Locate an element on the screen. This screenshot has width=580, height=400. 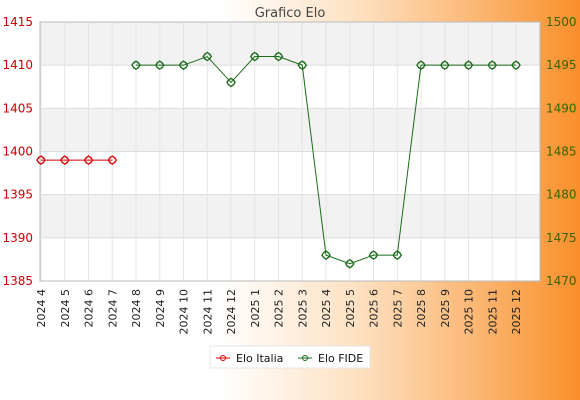
y-tick-label-left: 1410 is located at coordinates (17, 65).